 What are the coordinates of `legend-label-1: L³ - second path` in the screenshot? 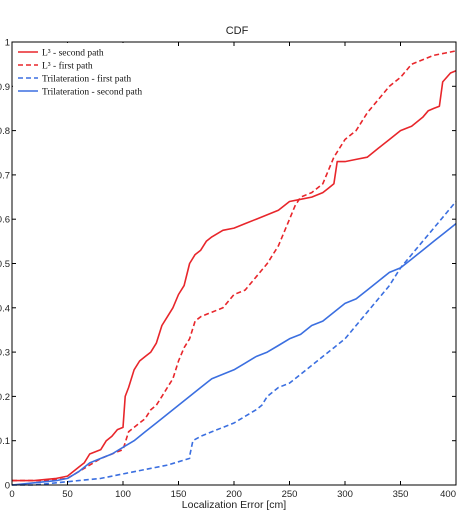 It's located at (73, 54).